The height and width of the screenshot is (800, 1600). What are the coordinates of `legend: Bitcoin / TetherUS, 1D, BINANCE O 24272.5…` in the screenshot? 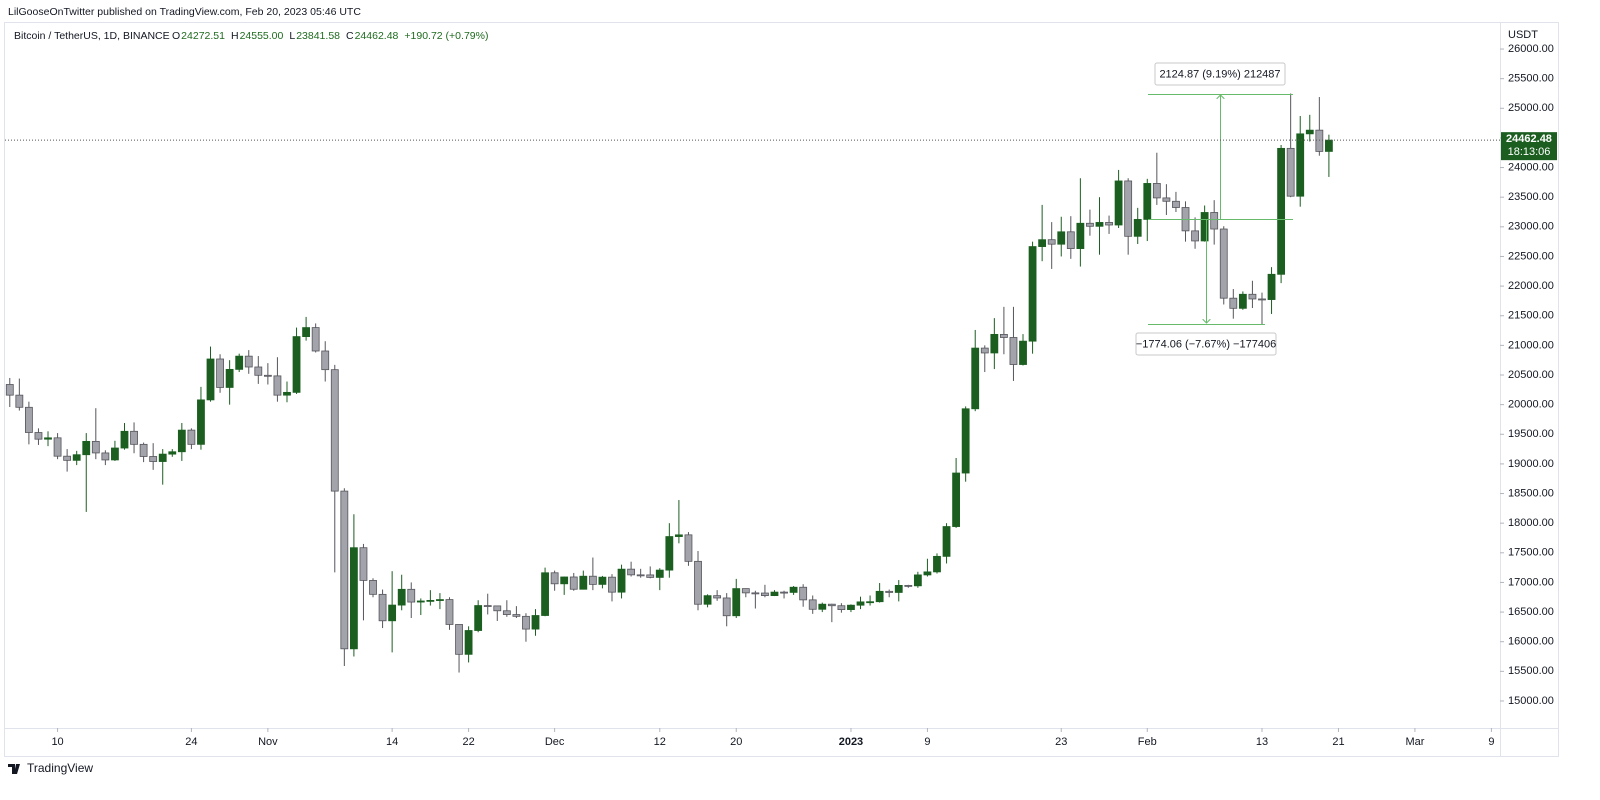 It's located at (251, 36).